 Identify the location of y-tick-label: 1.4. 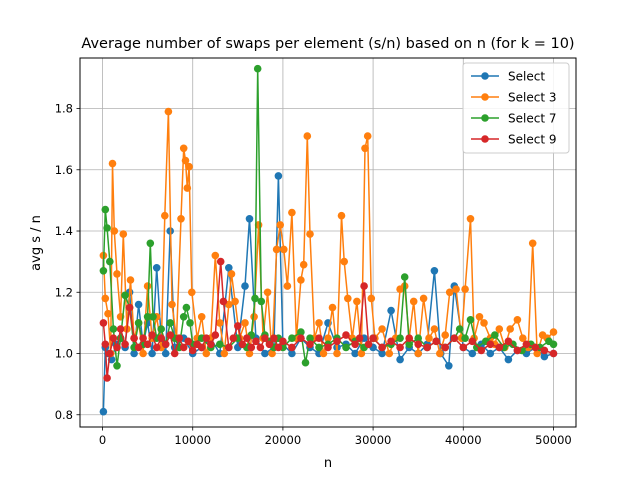
(64, 231).